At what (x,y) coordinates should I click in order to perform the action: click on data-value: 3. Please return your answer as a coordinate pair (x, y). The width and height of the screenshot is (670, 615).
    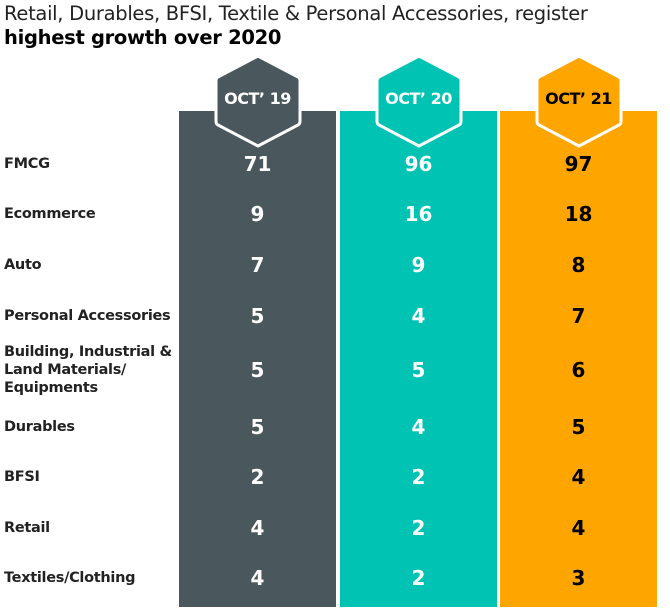
    Looking at the image, I should click on (578, 578).